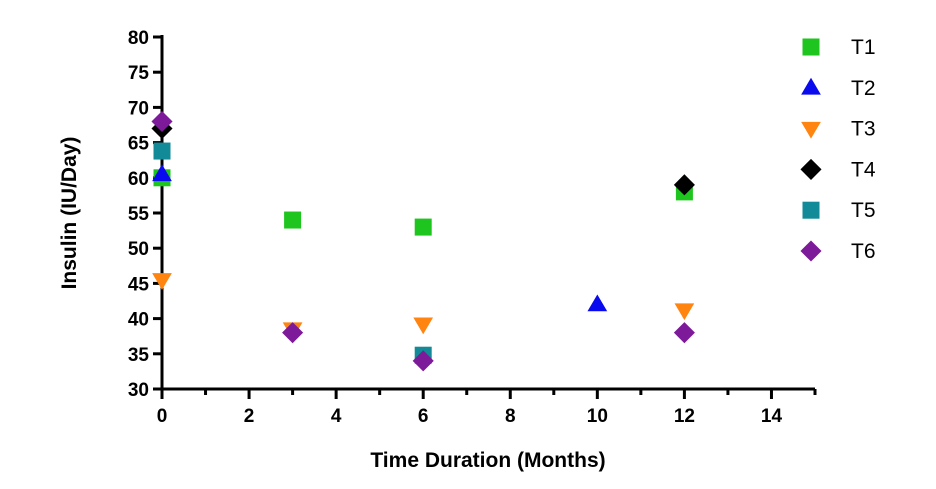 This screenshot has height=489, width=936. I want to click on y-tick-label: 40, so click(138, 320).